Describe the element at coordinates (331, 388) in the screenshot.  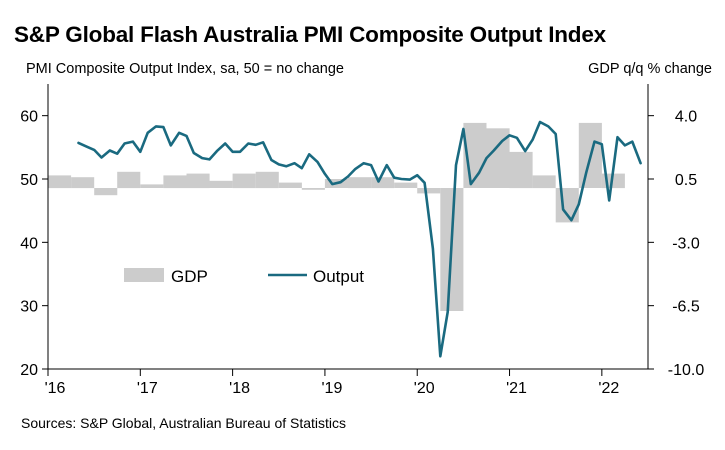
I see `x-tick-label: '19` at that location.